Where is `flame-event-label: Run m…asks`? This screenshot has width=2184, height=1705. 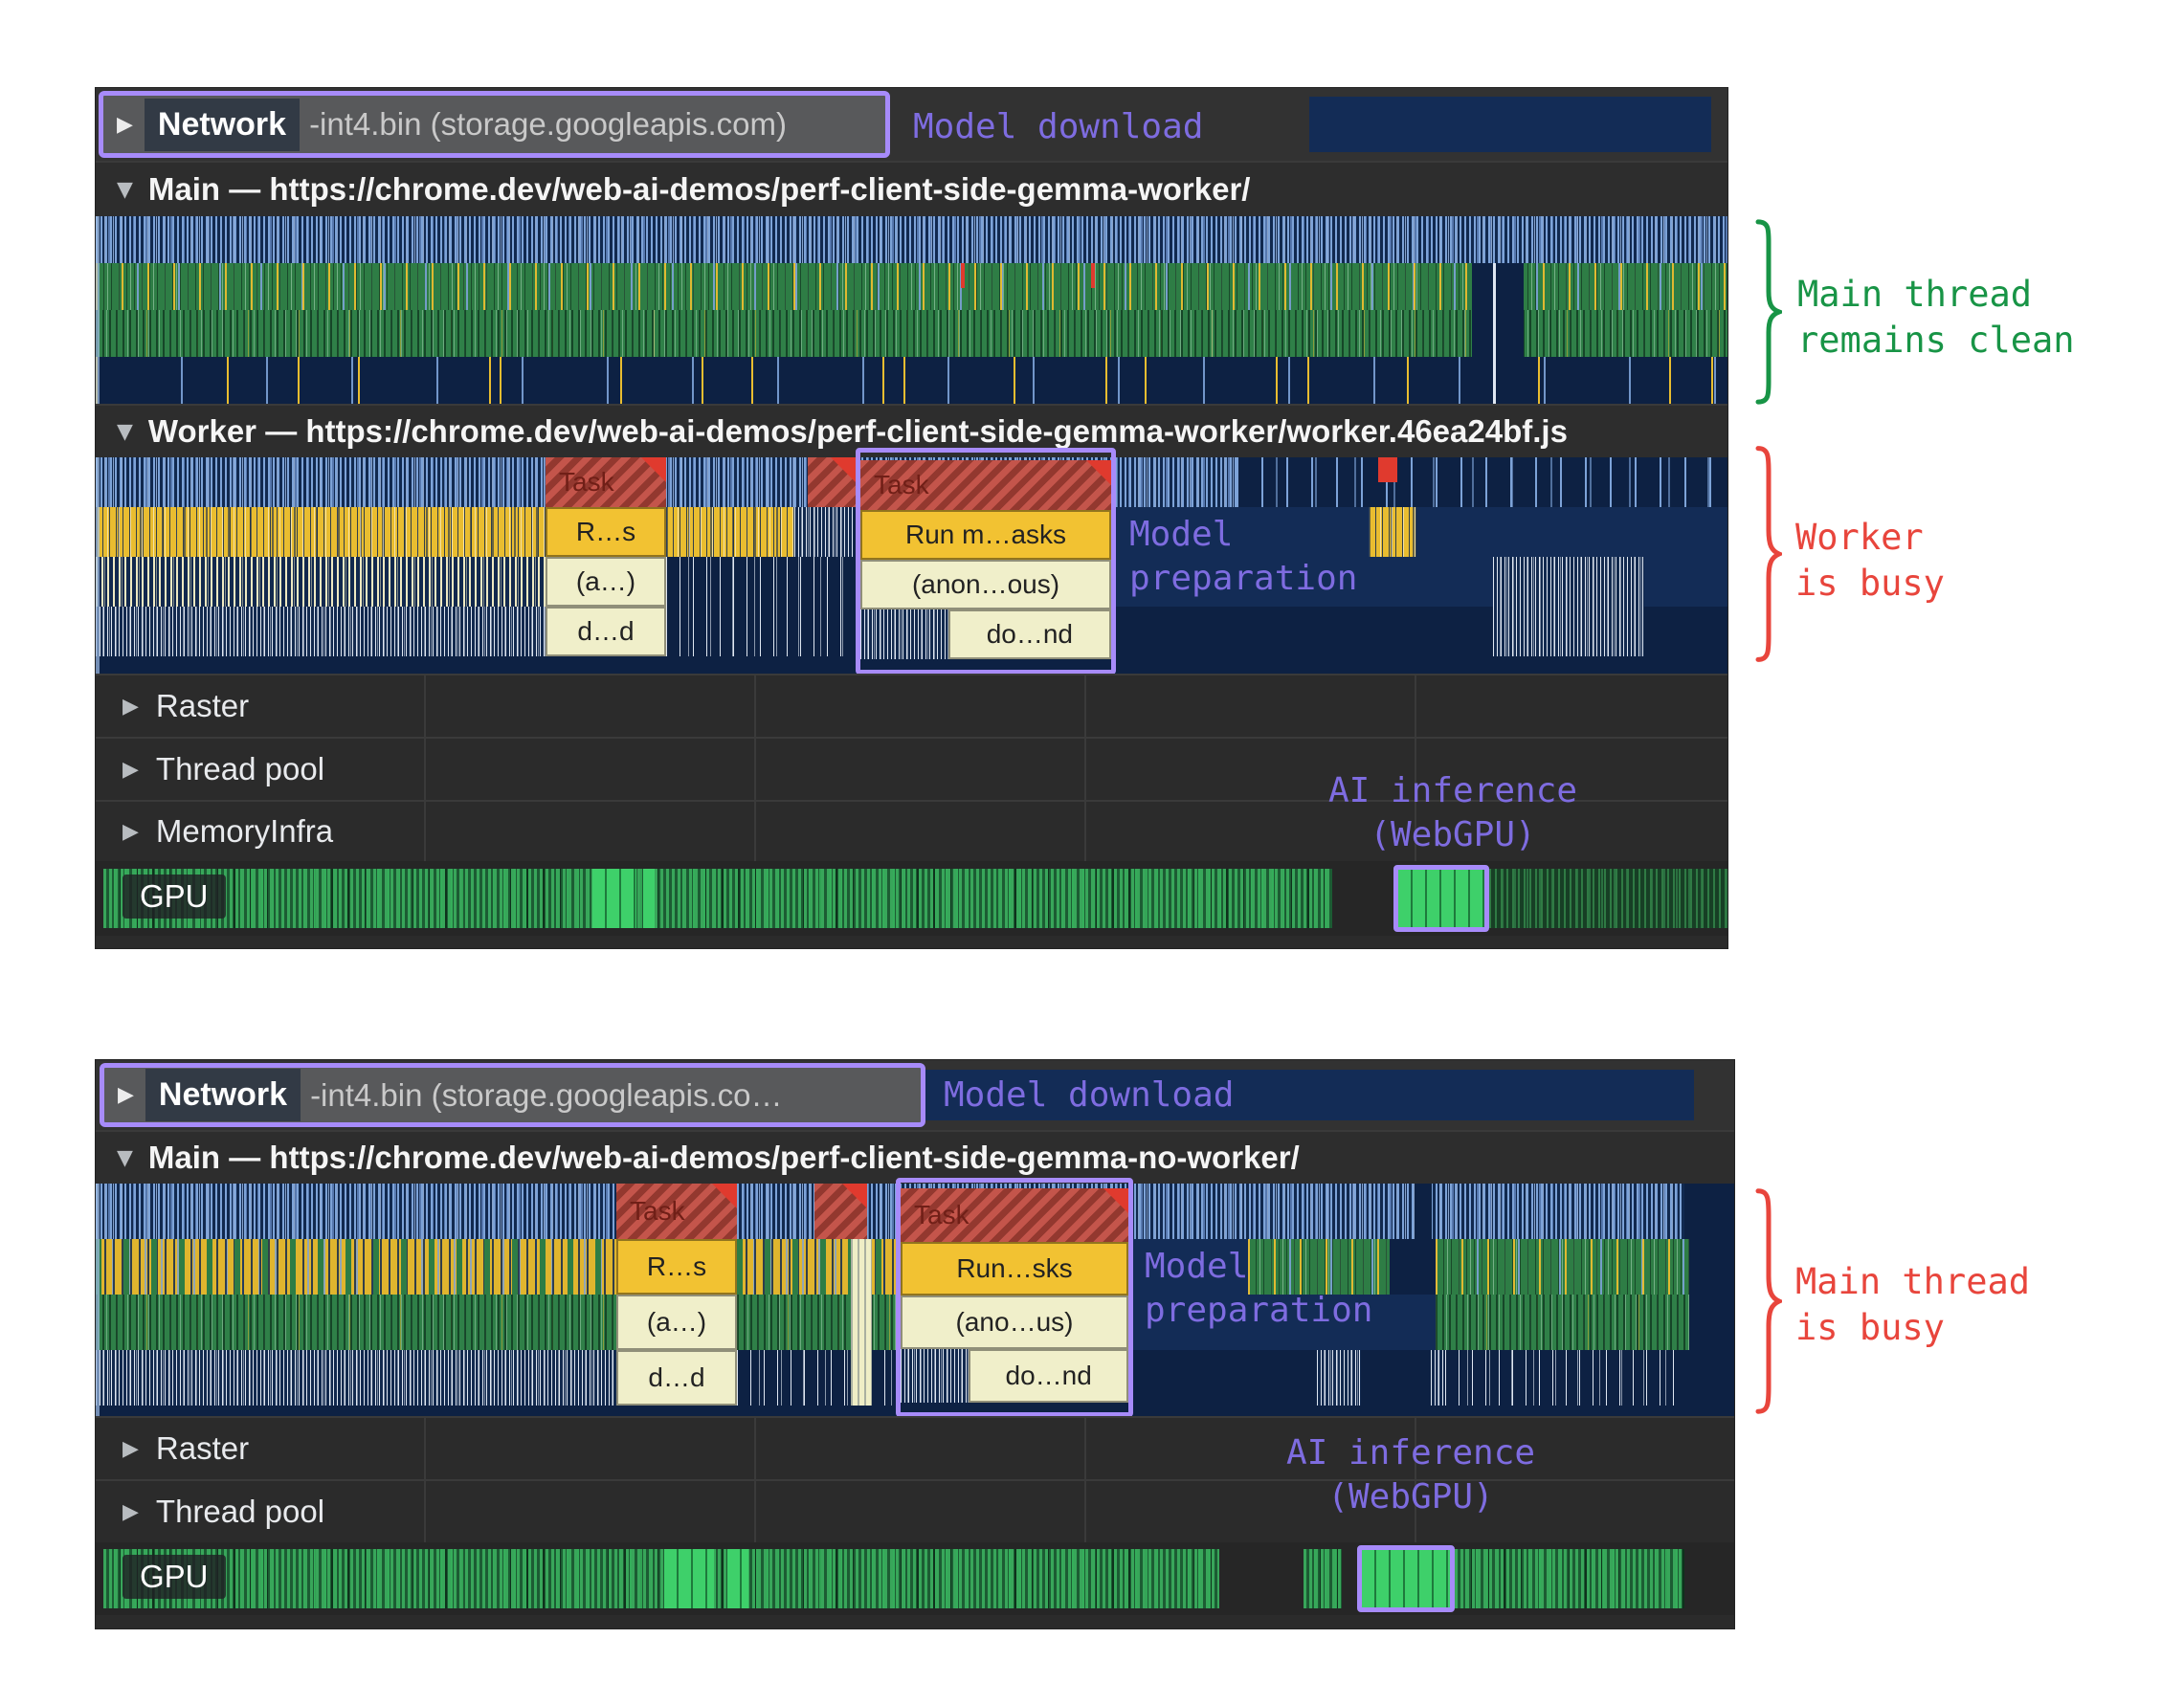
flame-event-label: Run m…asks is located at coordinates (985, 534).